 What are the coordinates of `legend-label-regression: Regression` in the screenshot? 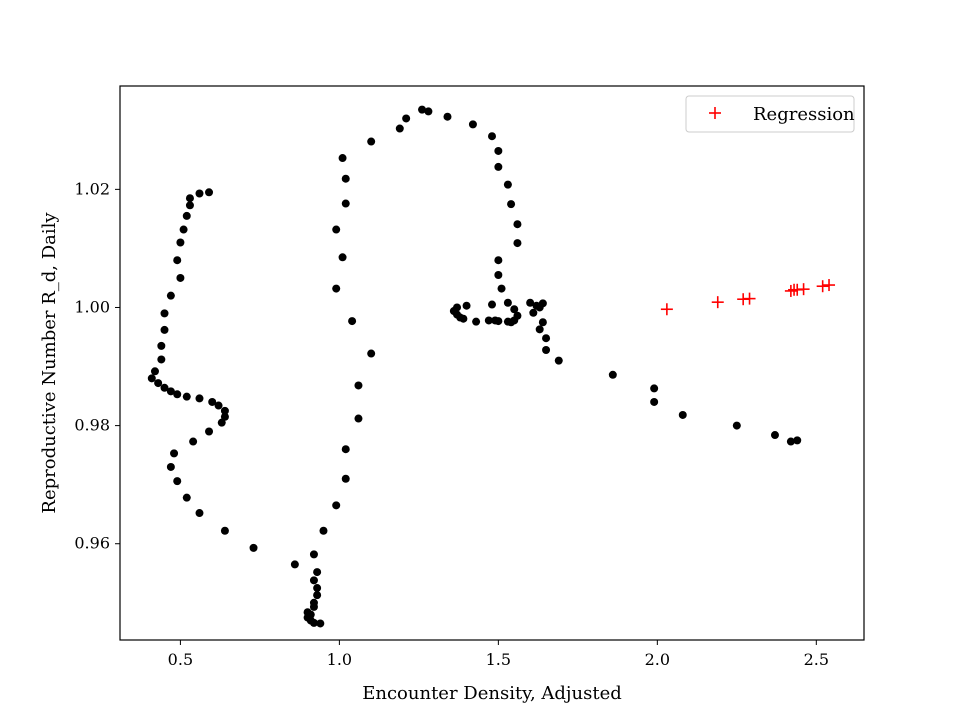 It's located at (804, 114).